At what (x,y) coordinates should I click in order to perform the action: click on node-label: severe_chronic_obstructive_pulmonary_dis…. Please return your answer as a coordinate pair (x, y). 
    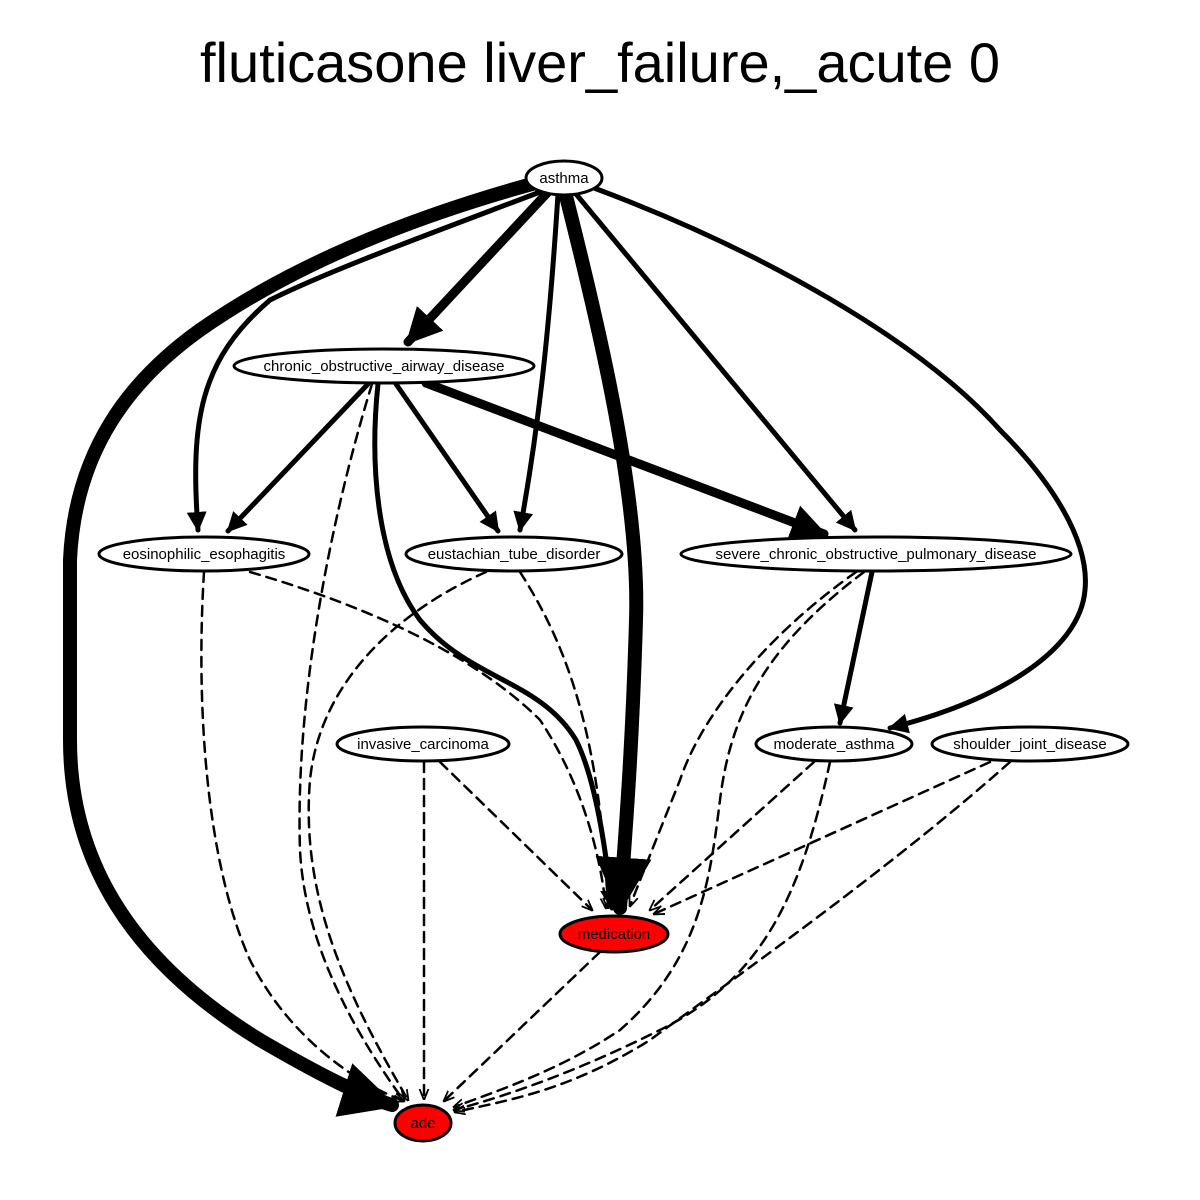
    Looking at the image, I should click on (875, 554).